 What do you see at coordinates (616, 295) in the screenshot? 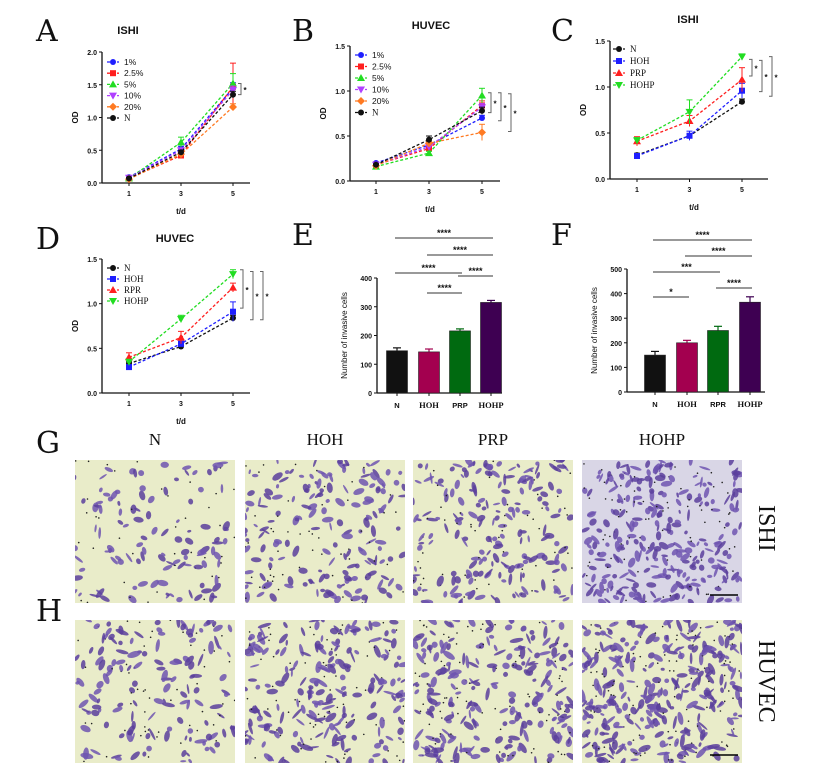
I see `y-tick-label-f: 400` at bounding box center [616, 295].